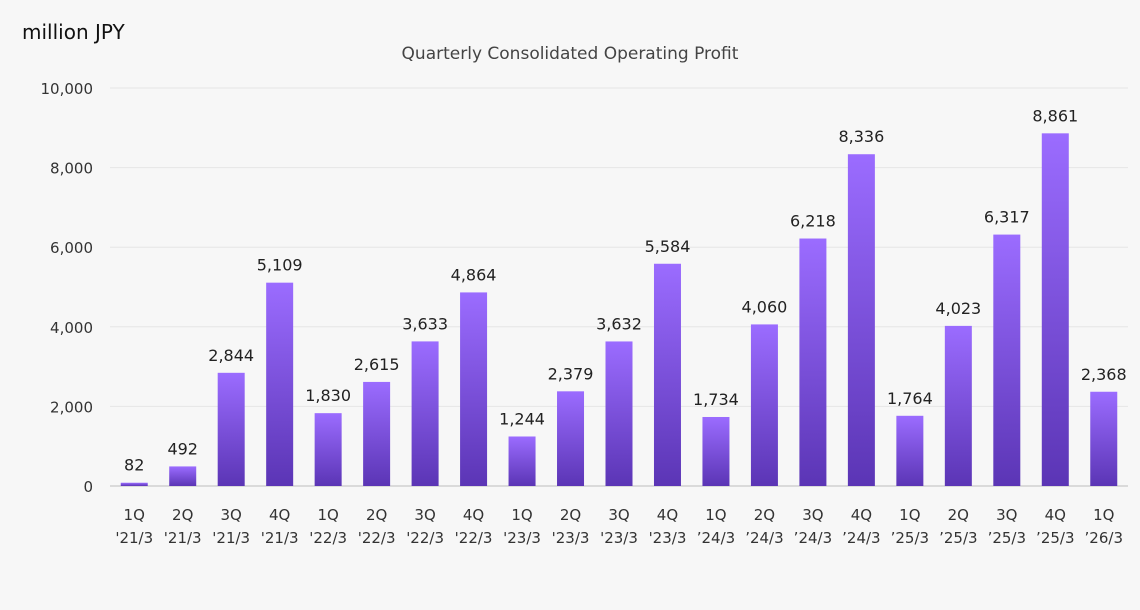 The width and height of the screenshot is (1140, 610). I want to click on value-label: 8,336, so click(861, 136).